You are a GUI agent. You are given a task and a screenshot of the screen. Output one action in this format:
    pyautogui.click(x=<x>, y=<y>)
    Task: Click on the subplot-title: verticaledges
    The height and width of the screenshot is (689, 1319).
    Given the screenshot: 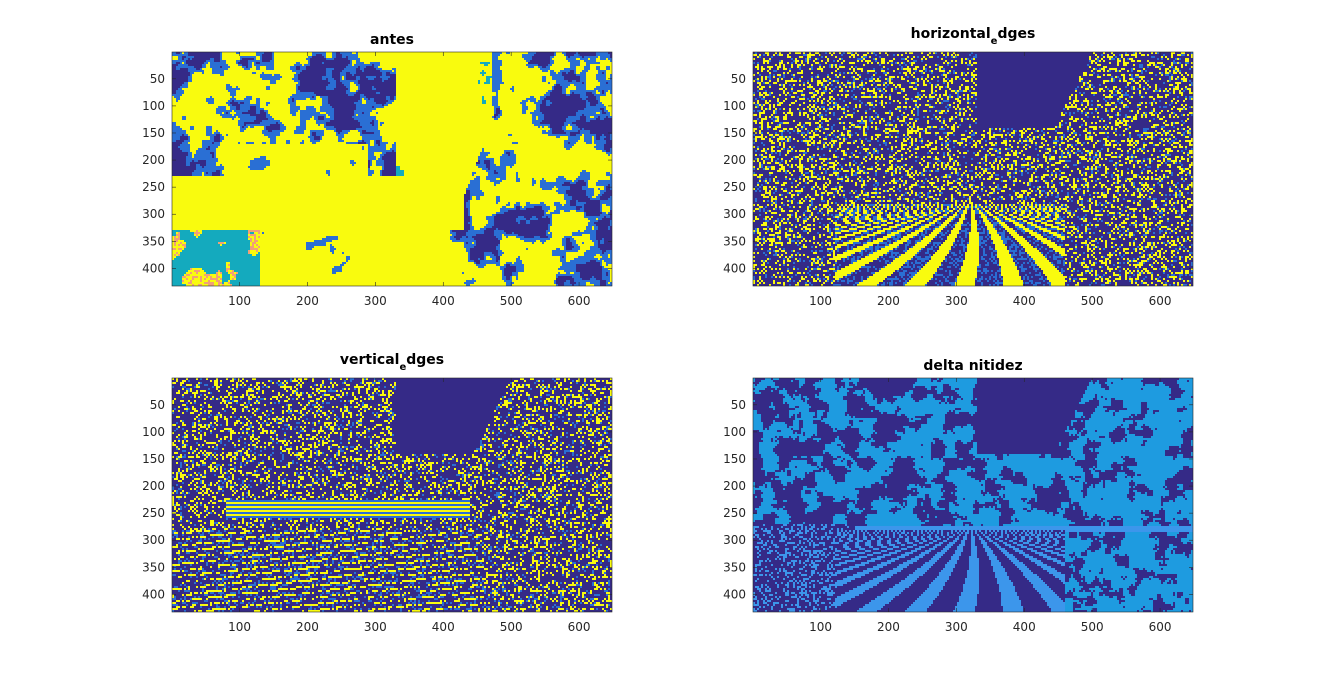 What is the action you would take?
    pyautogui.click(x=392, y=362)
    